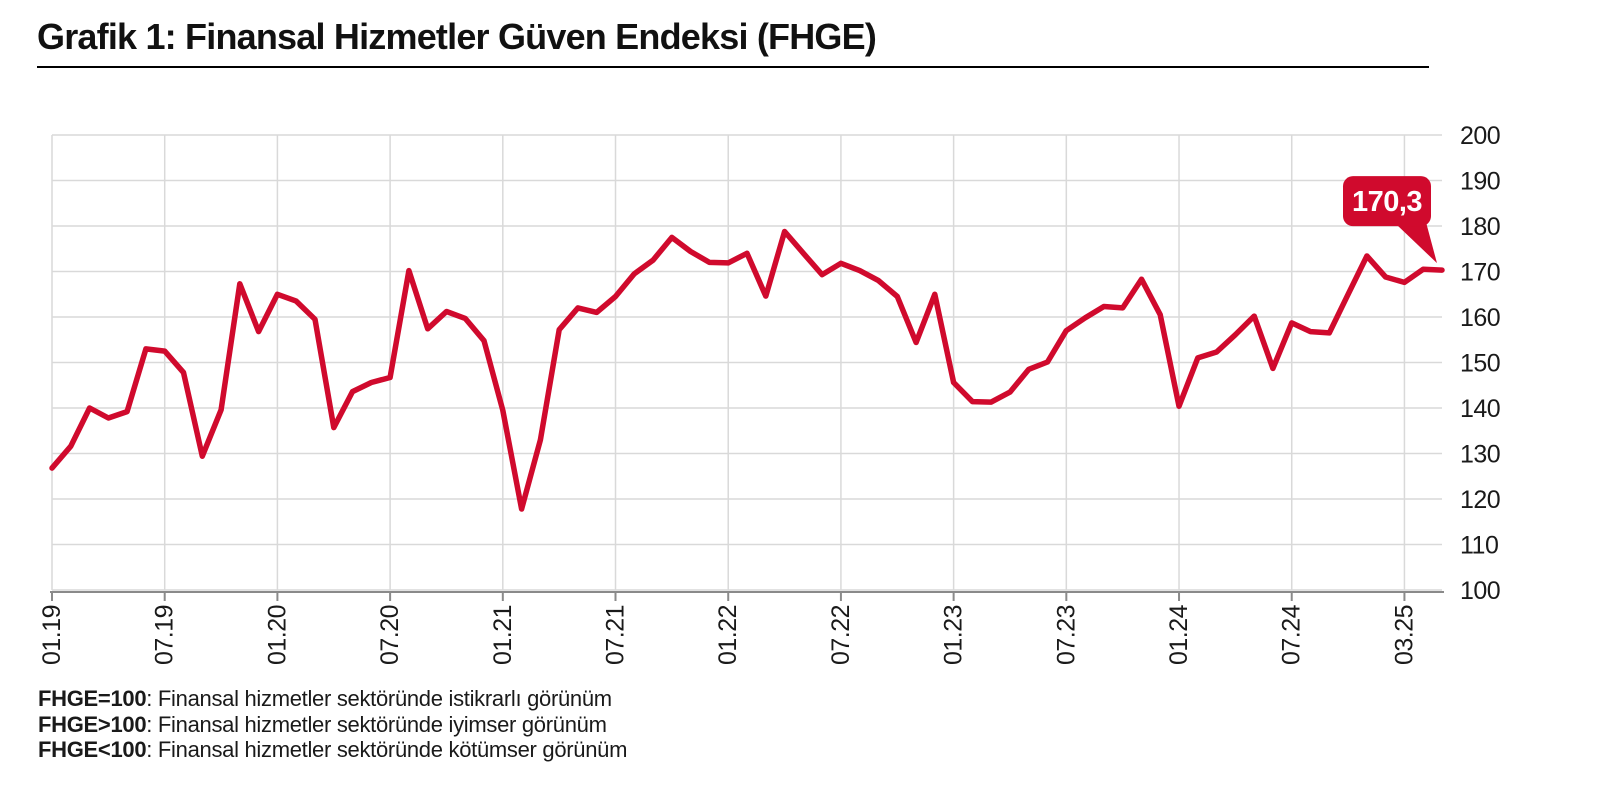 The height and width of the screenshot is (792, 1612). Describe the element at coordinates (1480, 318) in the screenshot. I see `y-axis-tick-label: 160` at that location.